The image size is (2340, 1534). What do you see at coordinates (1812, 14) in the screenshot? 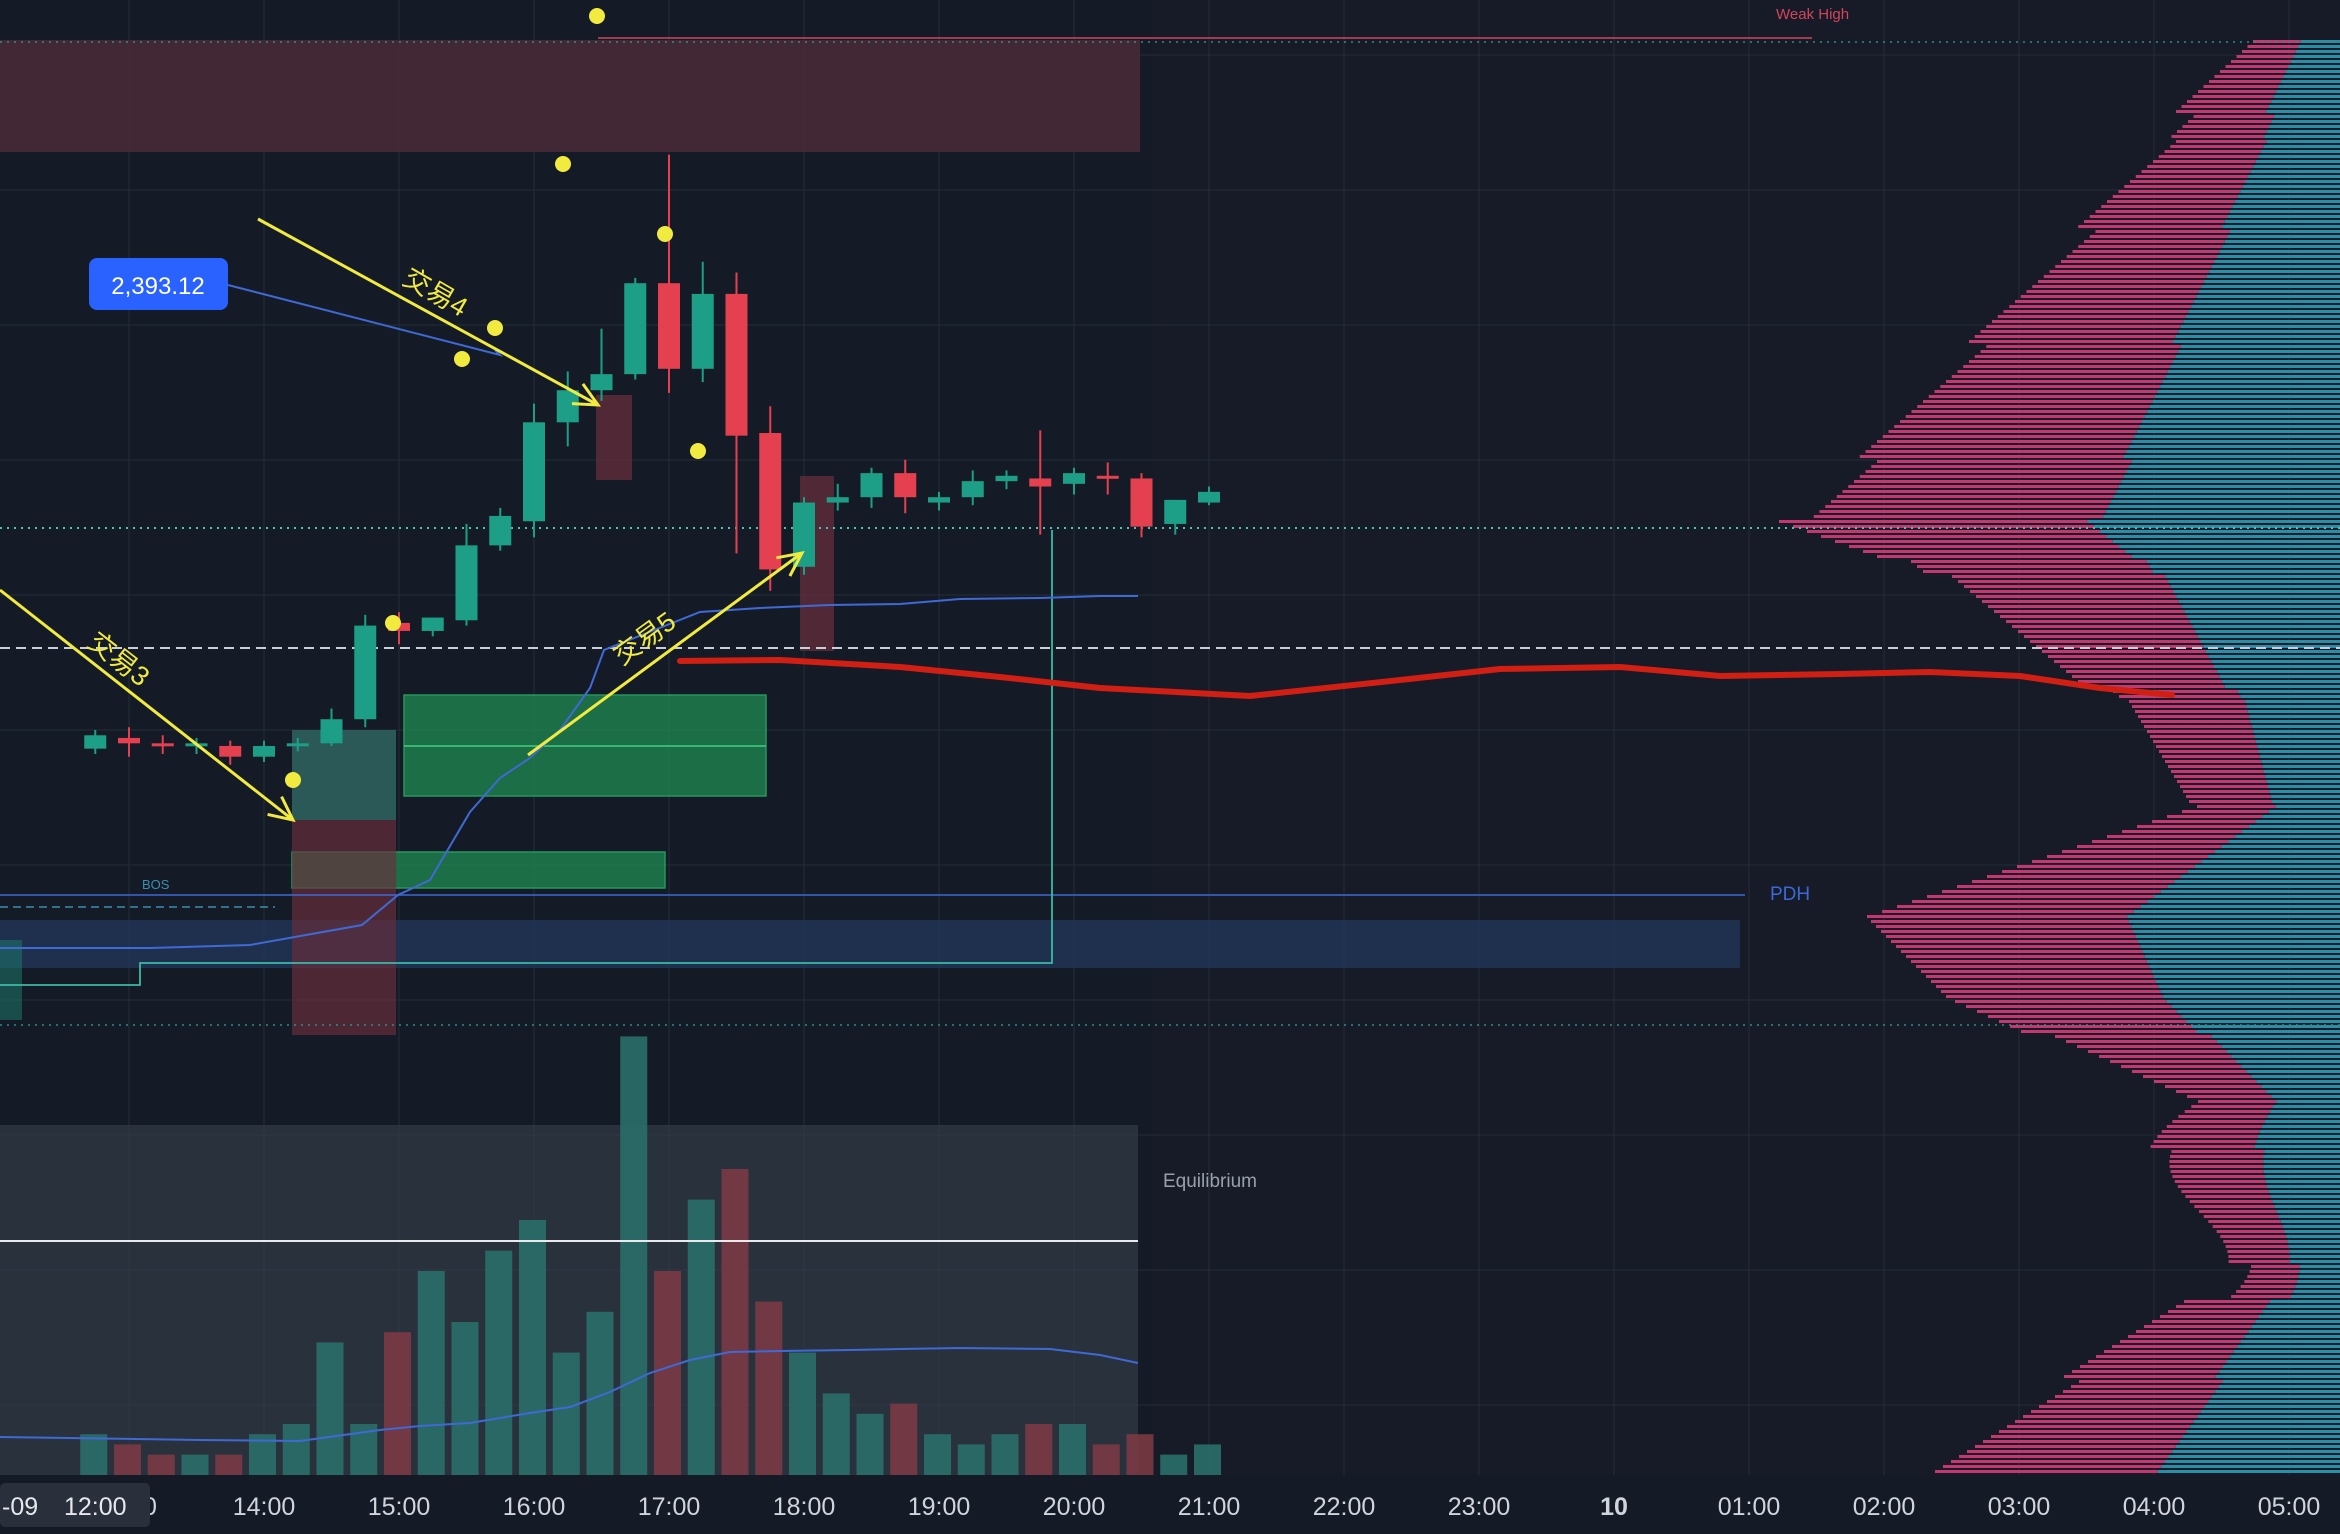
I see `weak-high-label: Weak High` at bounding box center [1812, 14].